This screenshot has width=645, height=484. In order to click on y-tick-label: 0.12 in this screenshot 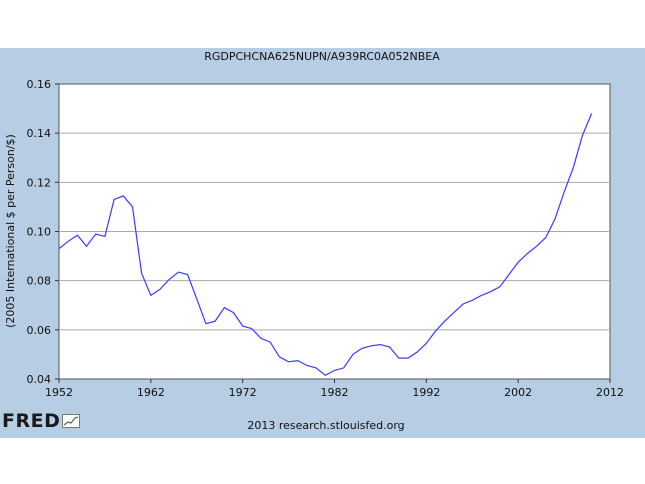, I will do `click(39, 182)`.